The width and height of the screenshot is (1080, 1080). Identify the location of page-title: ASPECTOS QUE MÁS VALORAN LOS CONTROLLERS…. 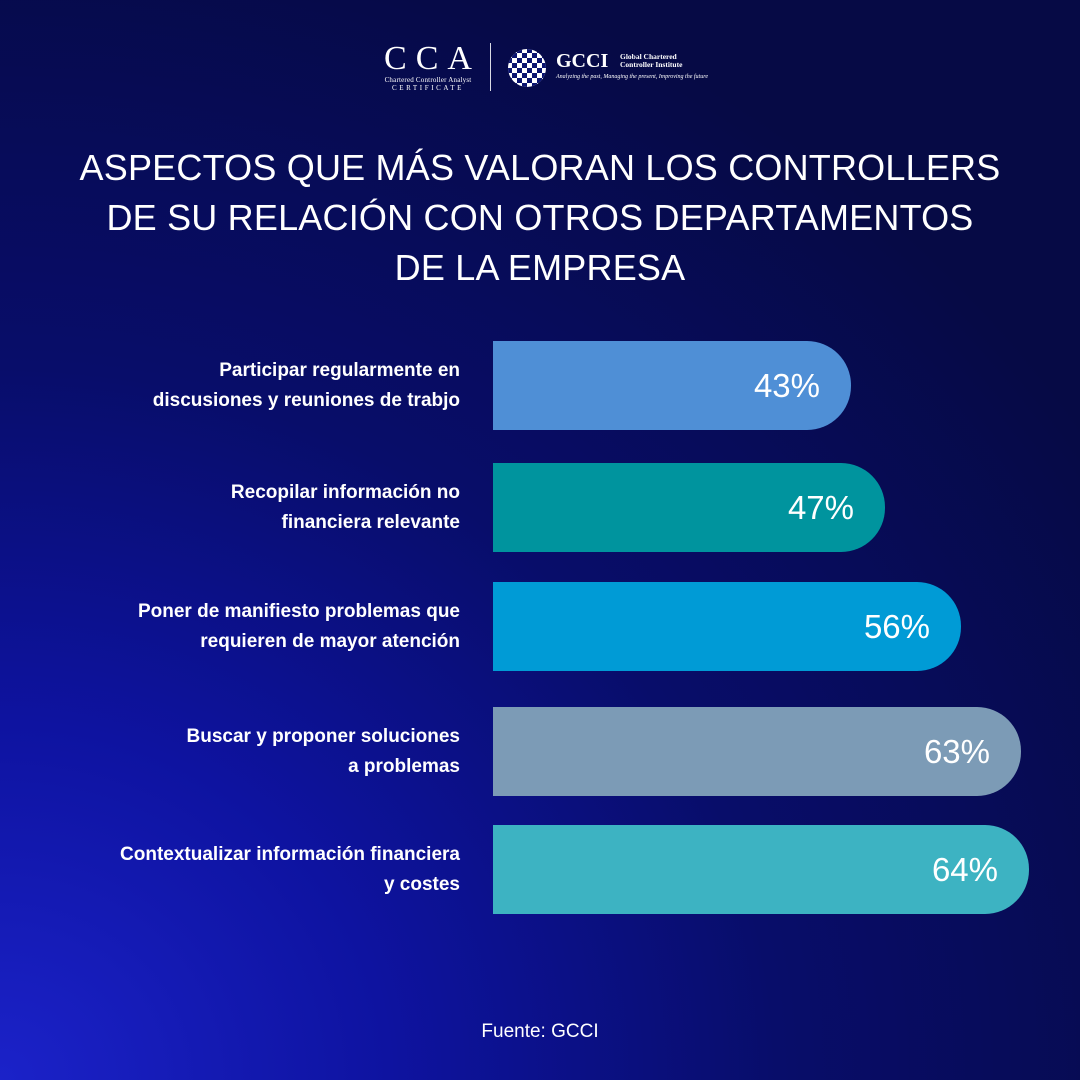
(540, 218).